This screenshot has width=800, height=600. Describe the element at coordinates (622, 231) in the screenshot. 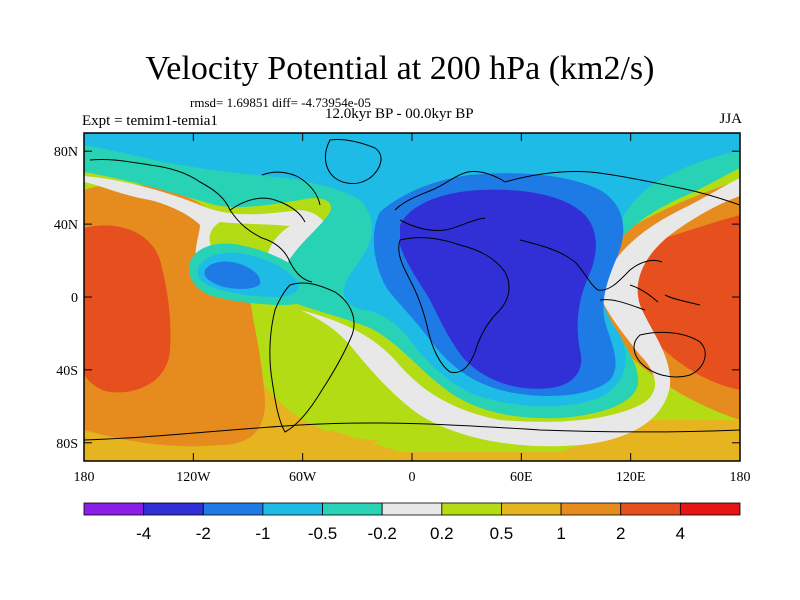

I see `coast-asia` at that location.